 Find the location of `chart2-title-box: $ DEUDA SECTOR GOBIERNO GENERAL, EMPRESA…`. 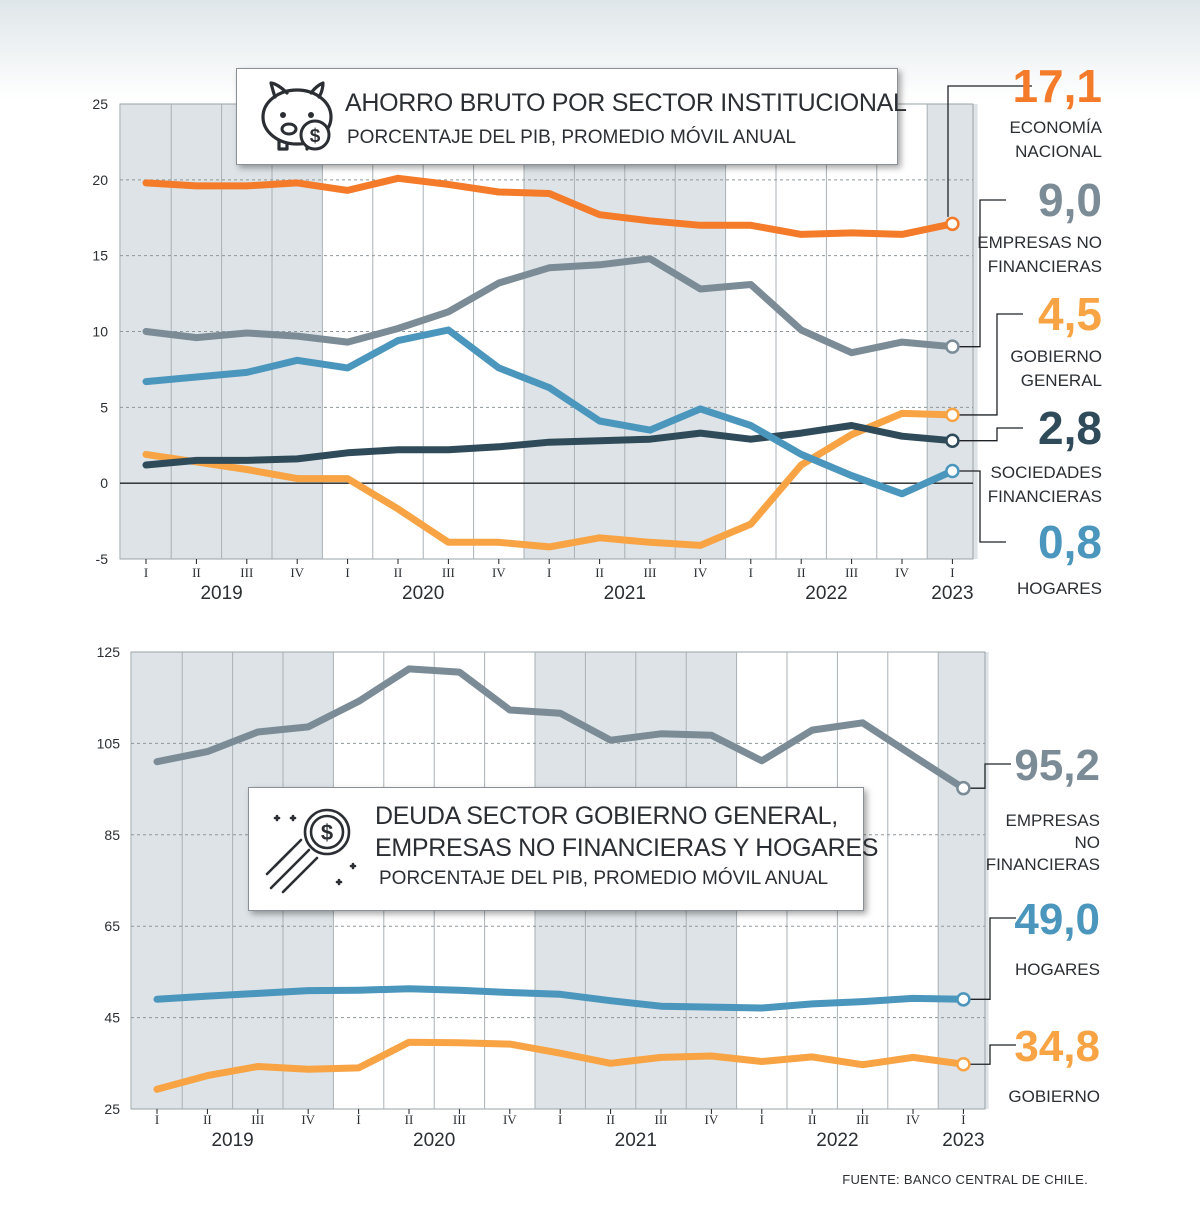

chart2-title-box: $ DEUDA SECTOR GOBIERNO GENERAL, EMPRESA… is located at coordinates (563, 849).